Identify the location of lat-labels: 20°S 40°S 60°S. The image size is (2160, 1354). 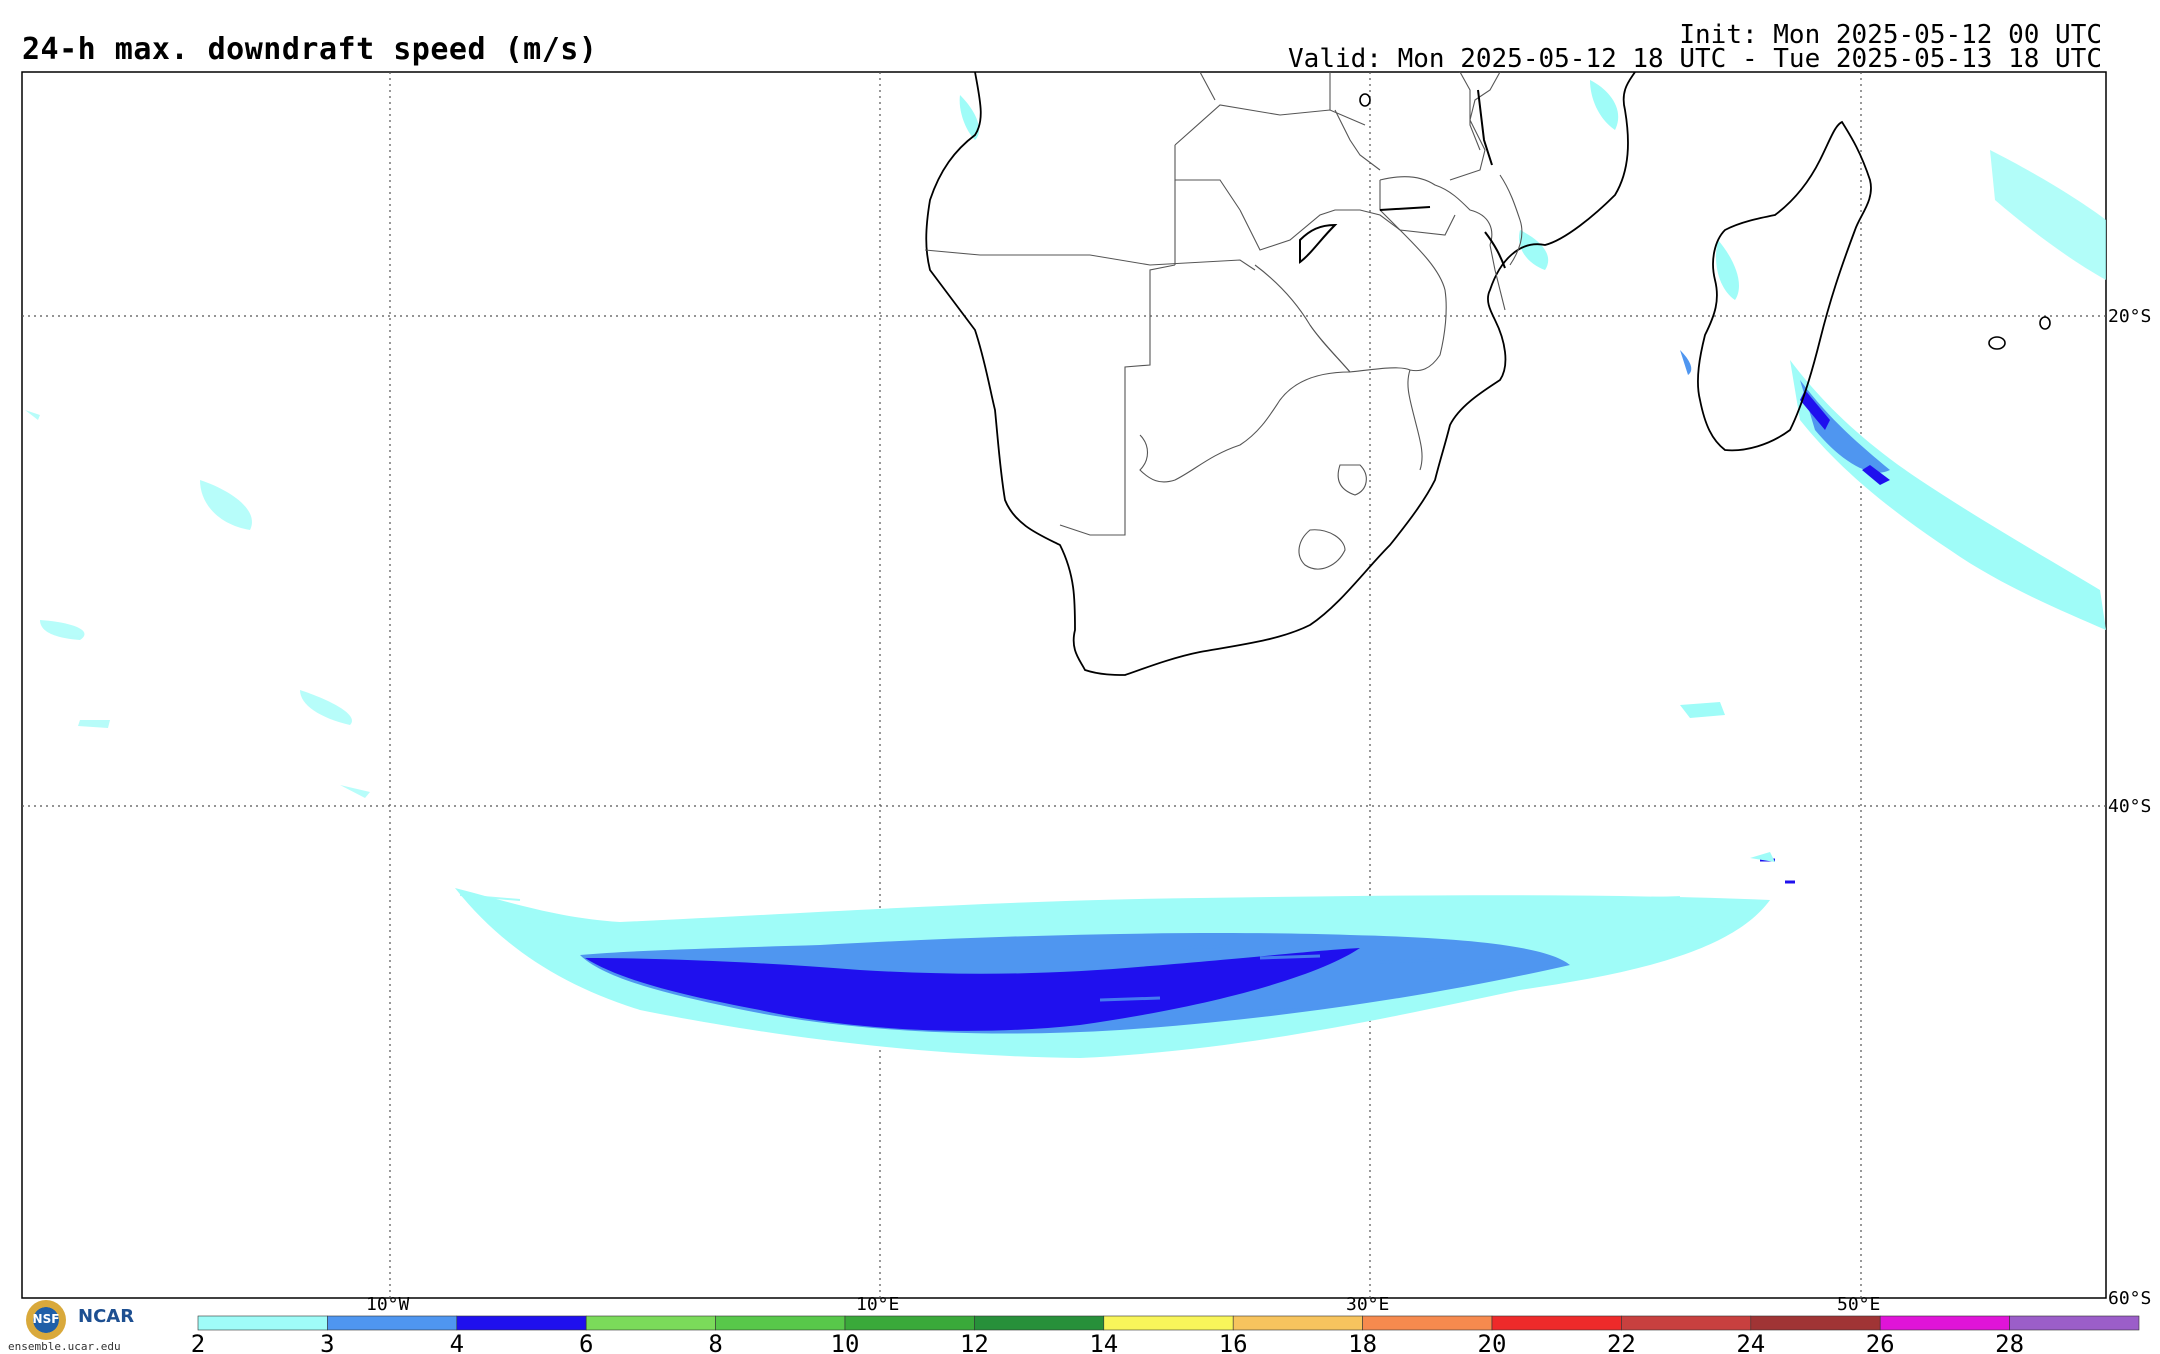
(2129, 807).